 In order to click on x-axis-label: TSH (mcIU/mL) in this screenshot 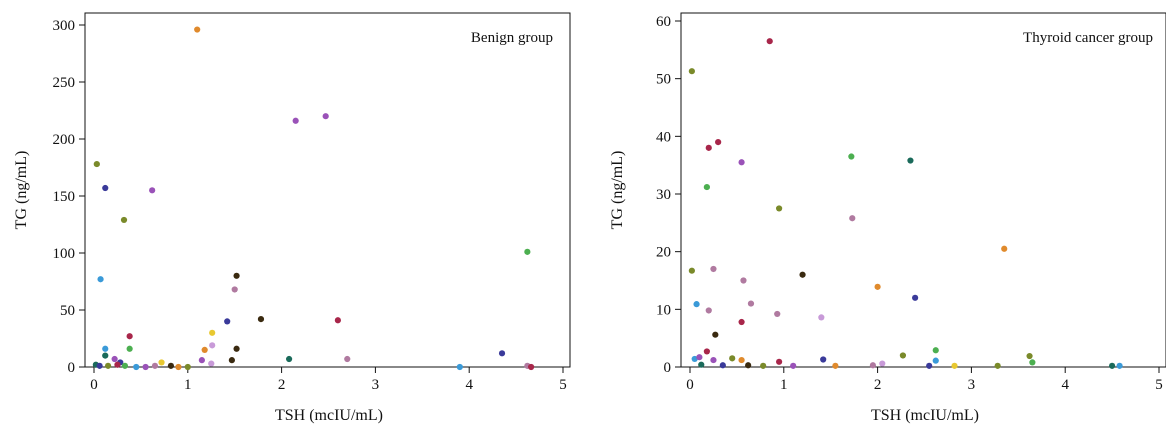, I will do `click(329, 415)`.